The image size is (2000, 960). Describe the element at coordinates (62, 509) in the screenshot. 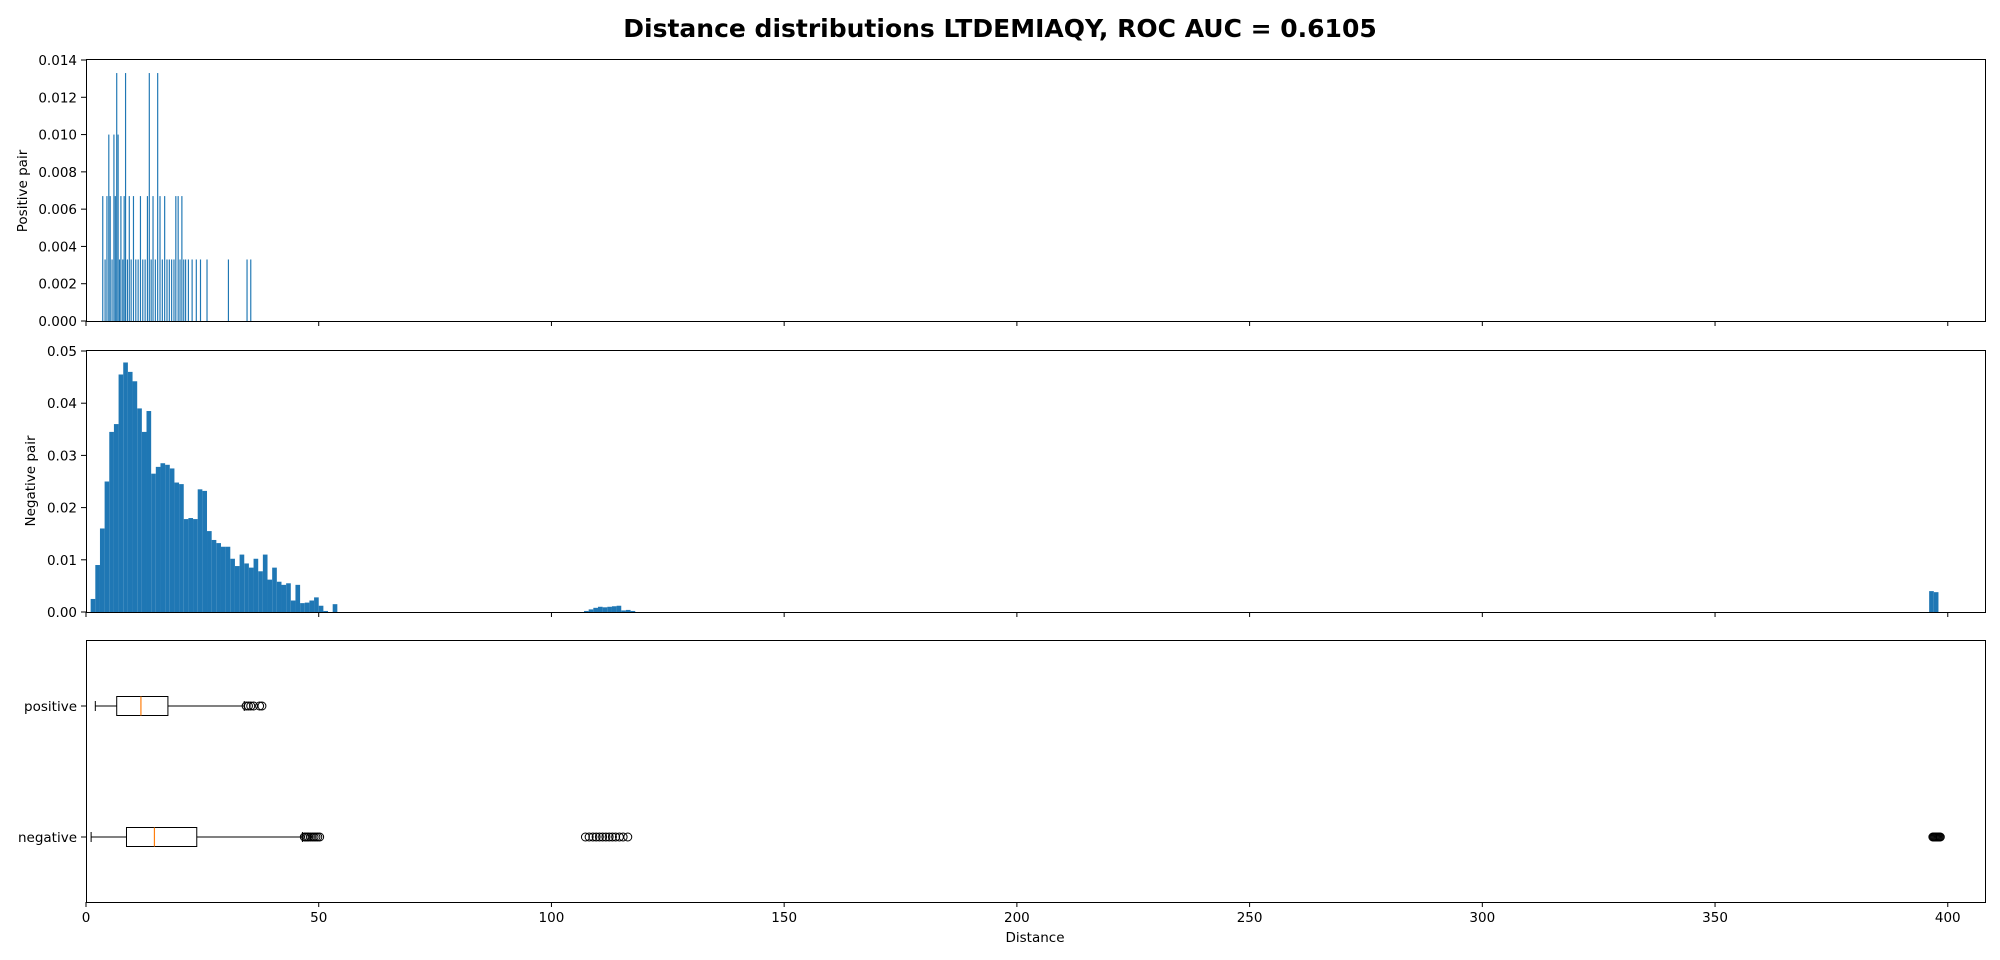

I see `y-tick-label: 0.02` at that location.